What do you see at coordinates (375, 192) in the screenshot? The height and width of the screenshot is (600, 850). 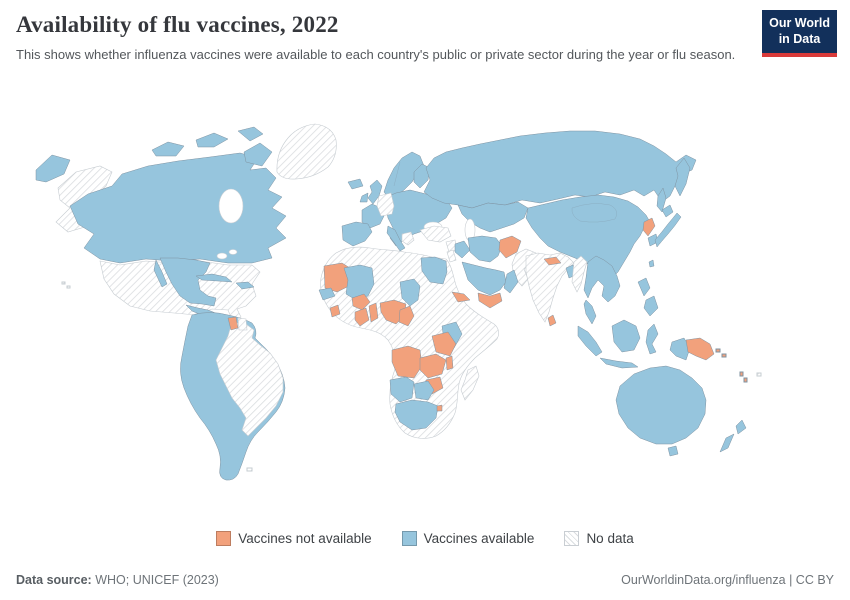 I see `region-united-kingdom` at bounding box center [375, 192].